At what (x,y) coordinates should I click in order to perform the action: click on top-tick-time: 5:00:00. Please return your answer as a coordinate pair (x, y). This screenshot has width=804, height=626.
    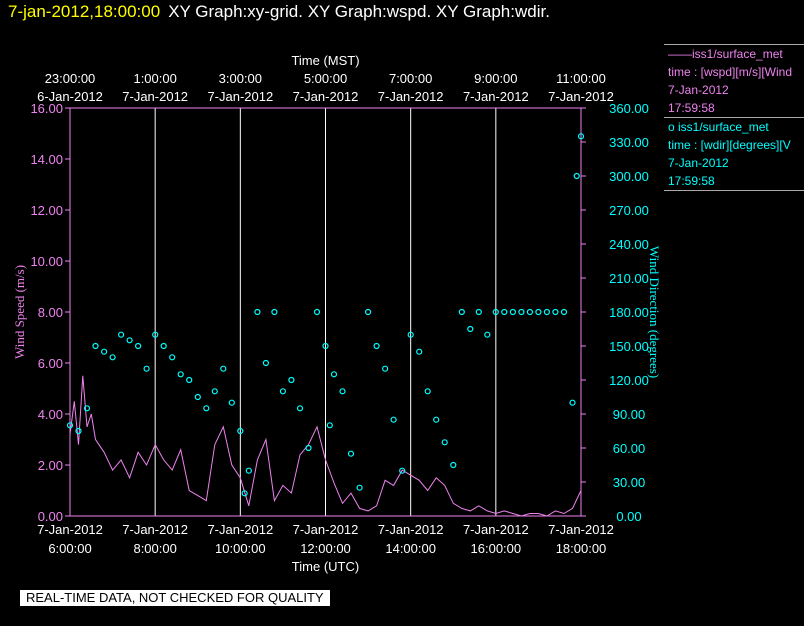
    Looking at the image, I should click on (325, 78).